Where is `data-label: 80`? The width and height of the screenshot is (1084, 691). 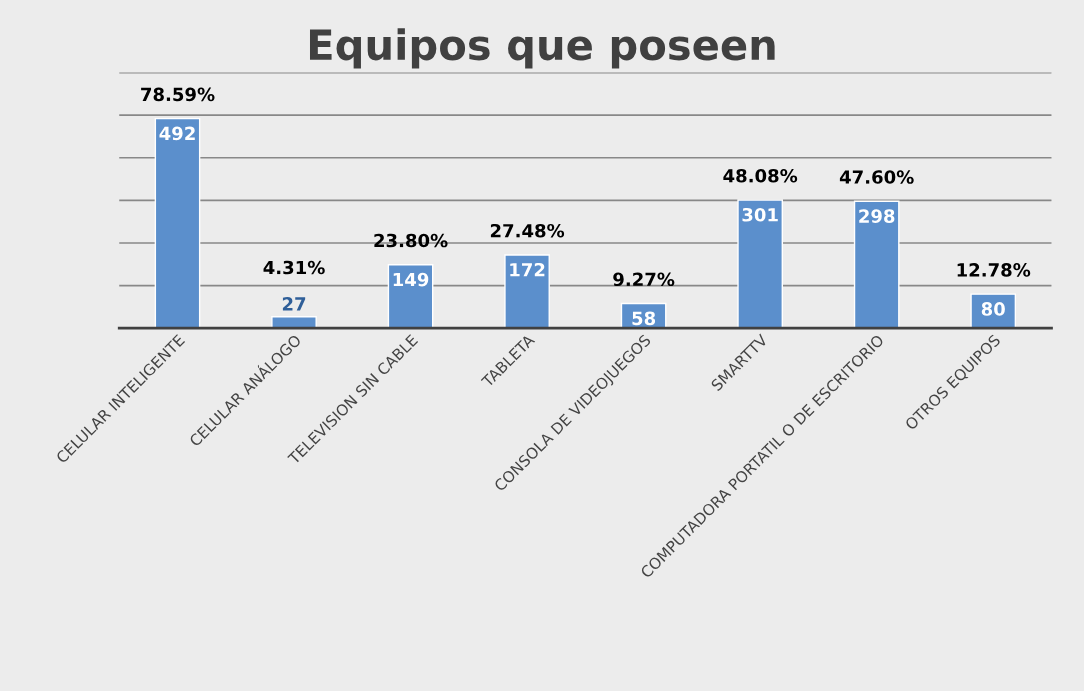 data-label: 80 is located at coordinates (993, 309).